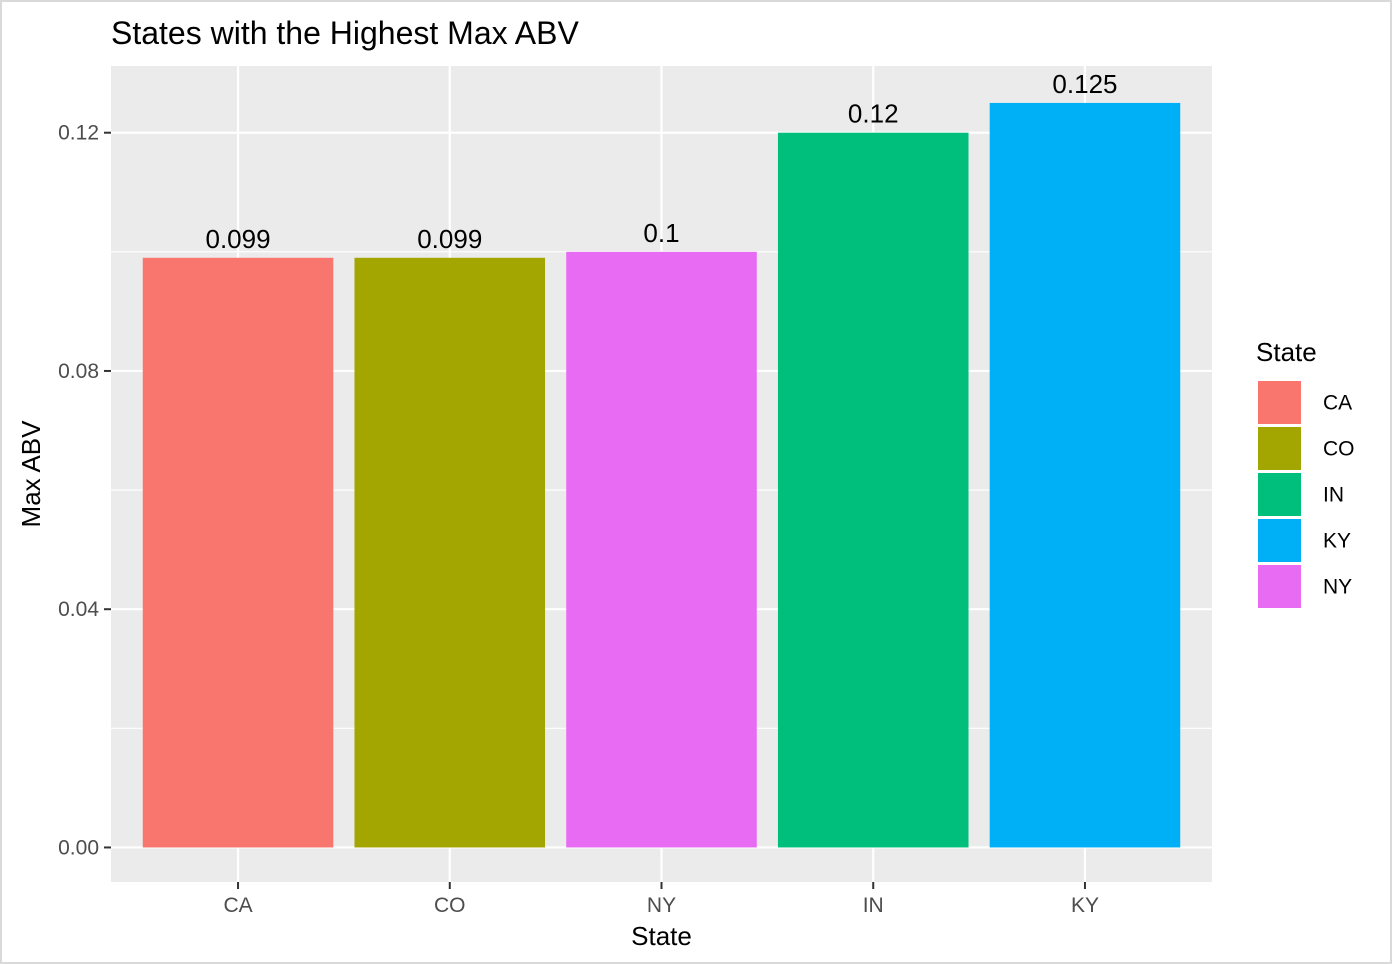 This screenshot has width=1392, height=964. Describe the element at coordinates (1286, 352) in the screenshot. I see `legend-title: State` at that location.